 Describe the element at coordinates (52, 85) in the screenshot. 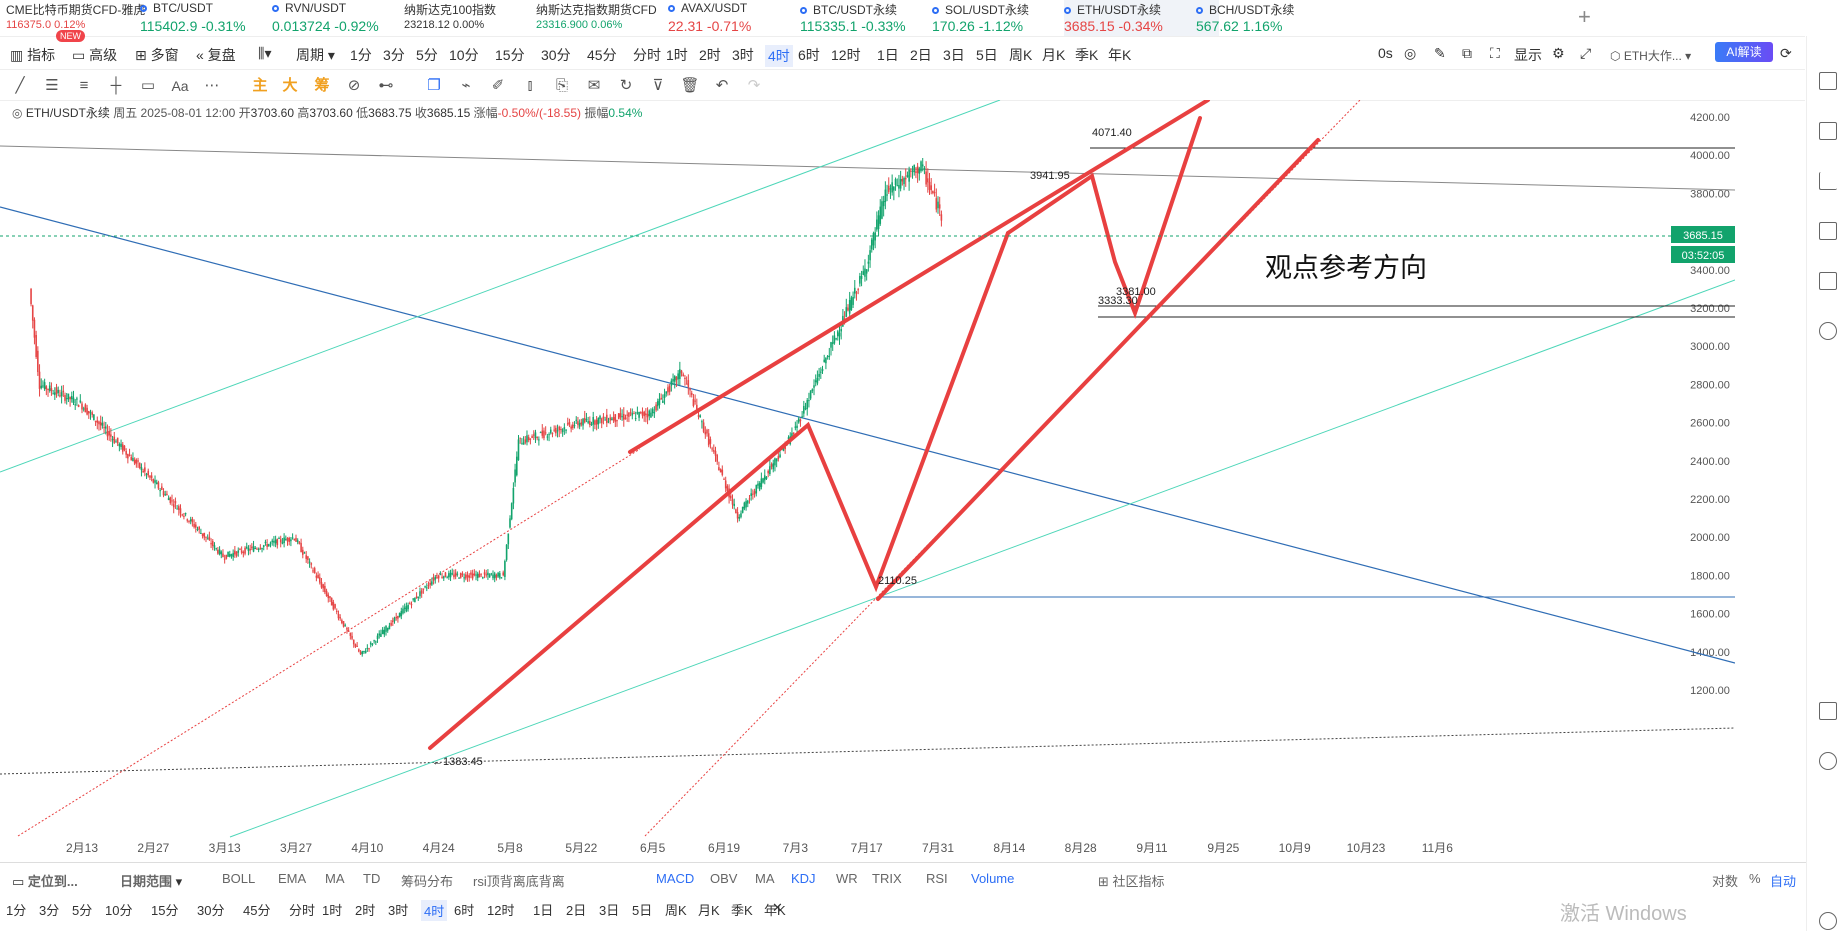

I see `hline-tool-icon: ☰` at that location.